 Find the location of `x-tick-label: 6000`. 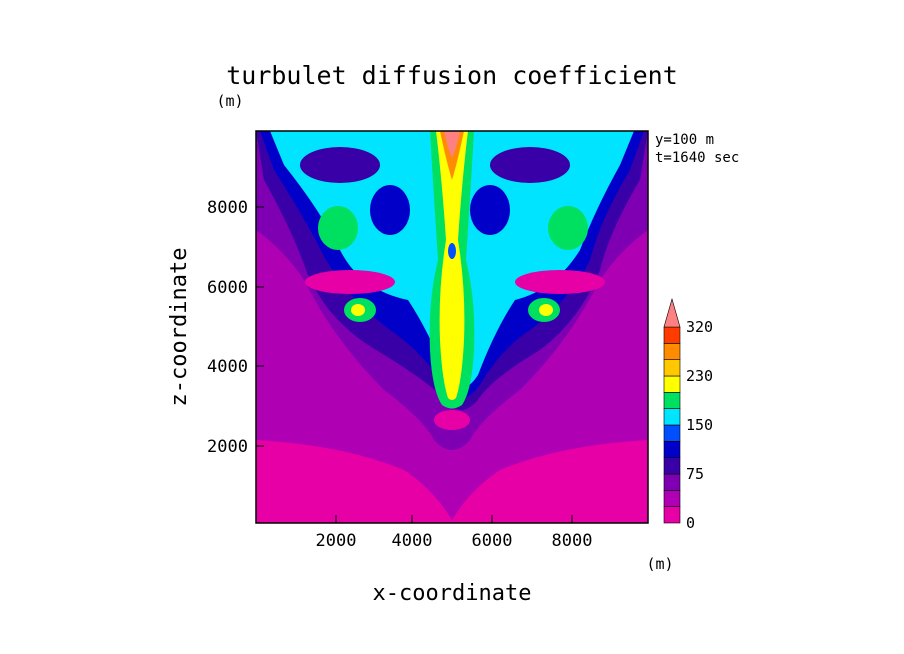

x-tick-label: 6000 is located at coordinates (492, 541).